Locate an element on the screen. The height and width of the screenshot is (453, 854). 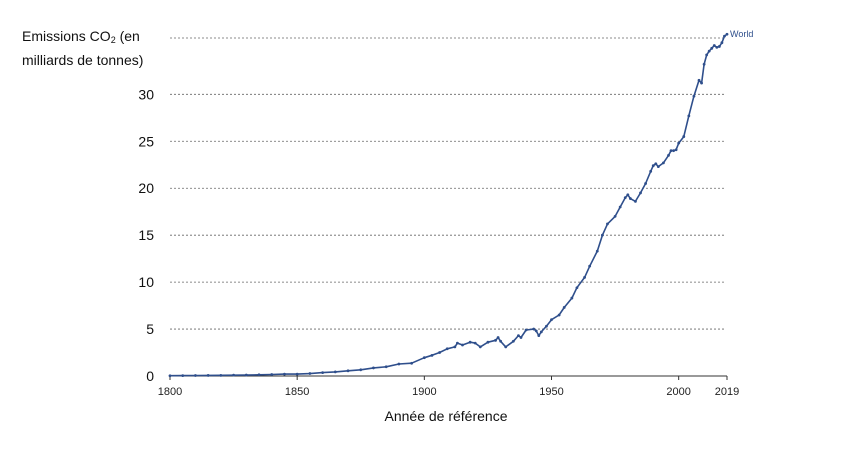
y-tick-label: 10 is located at coordinates (146, 282).